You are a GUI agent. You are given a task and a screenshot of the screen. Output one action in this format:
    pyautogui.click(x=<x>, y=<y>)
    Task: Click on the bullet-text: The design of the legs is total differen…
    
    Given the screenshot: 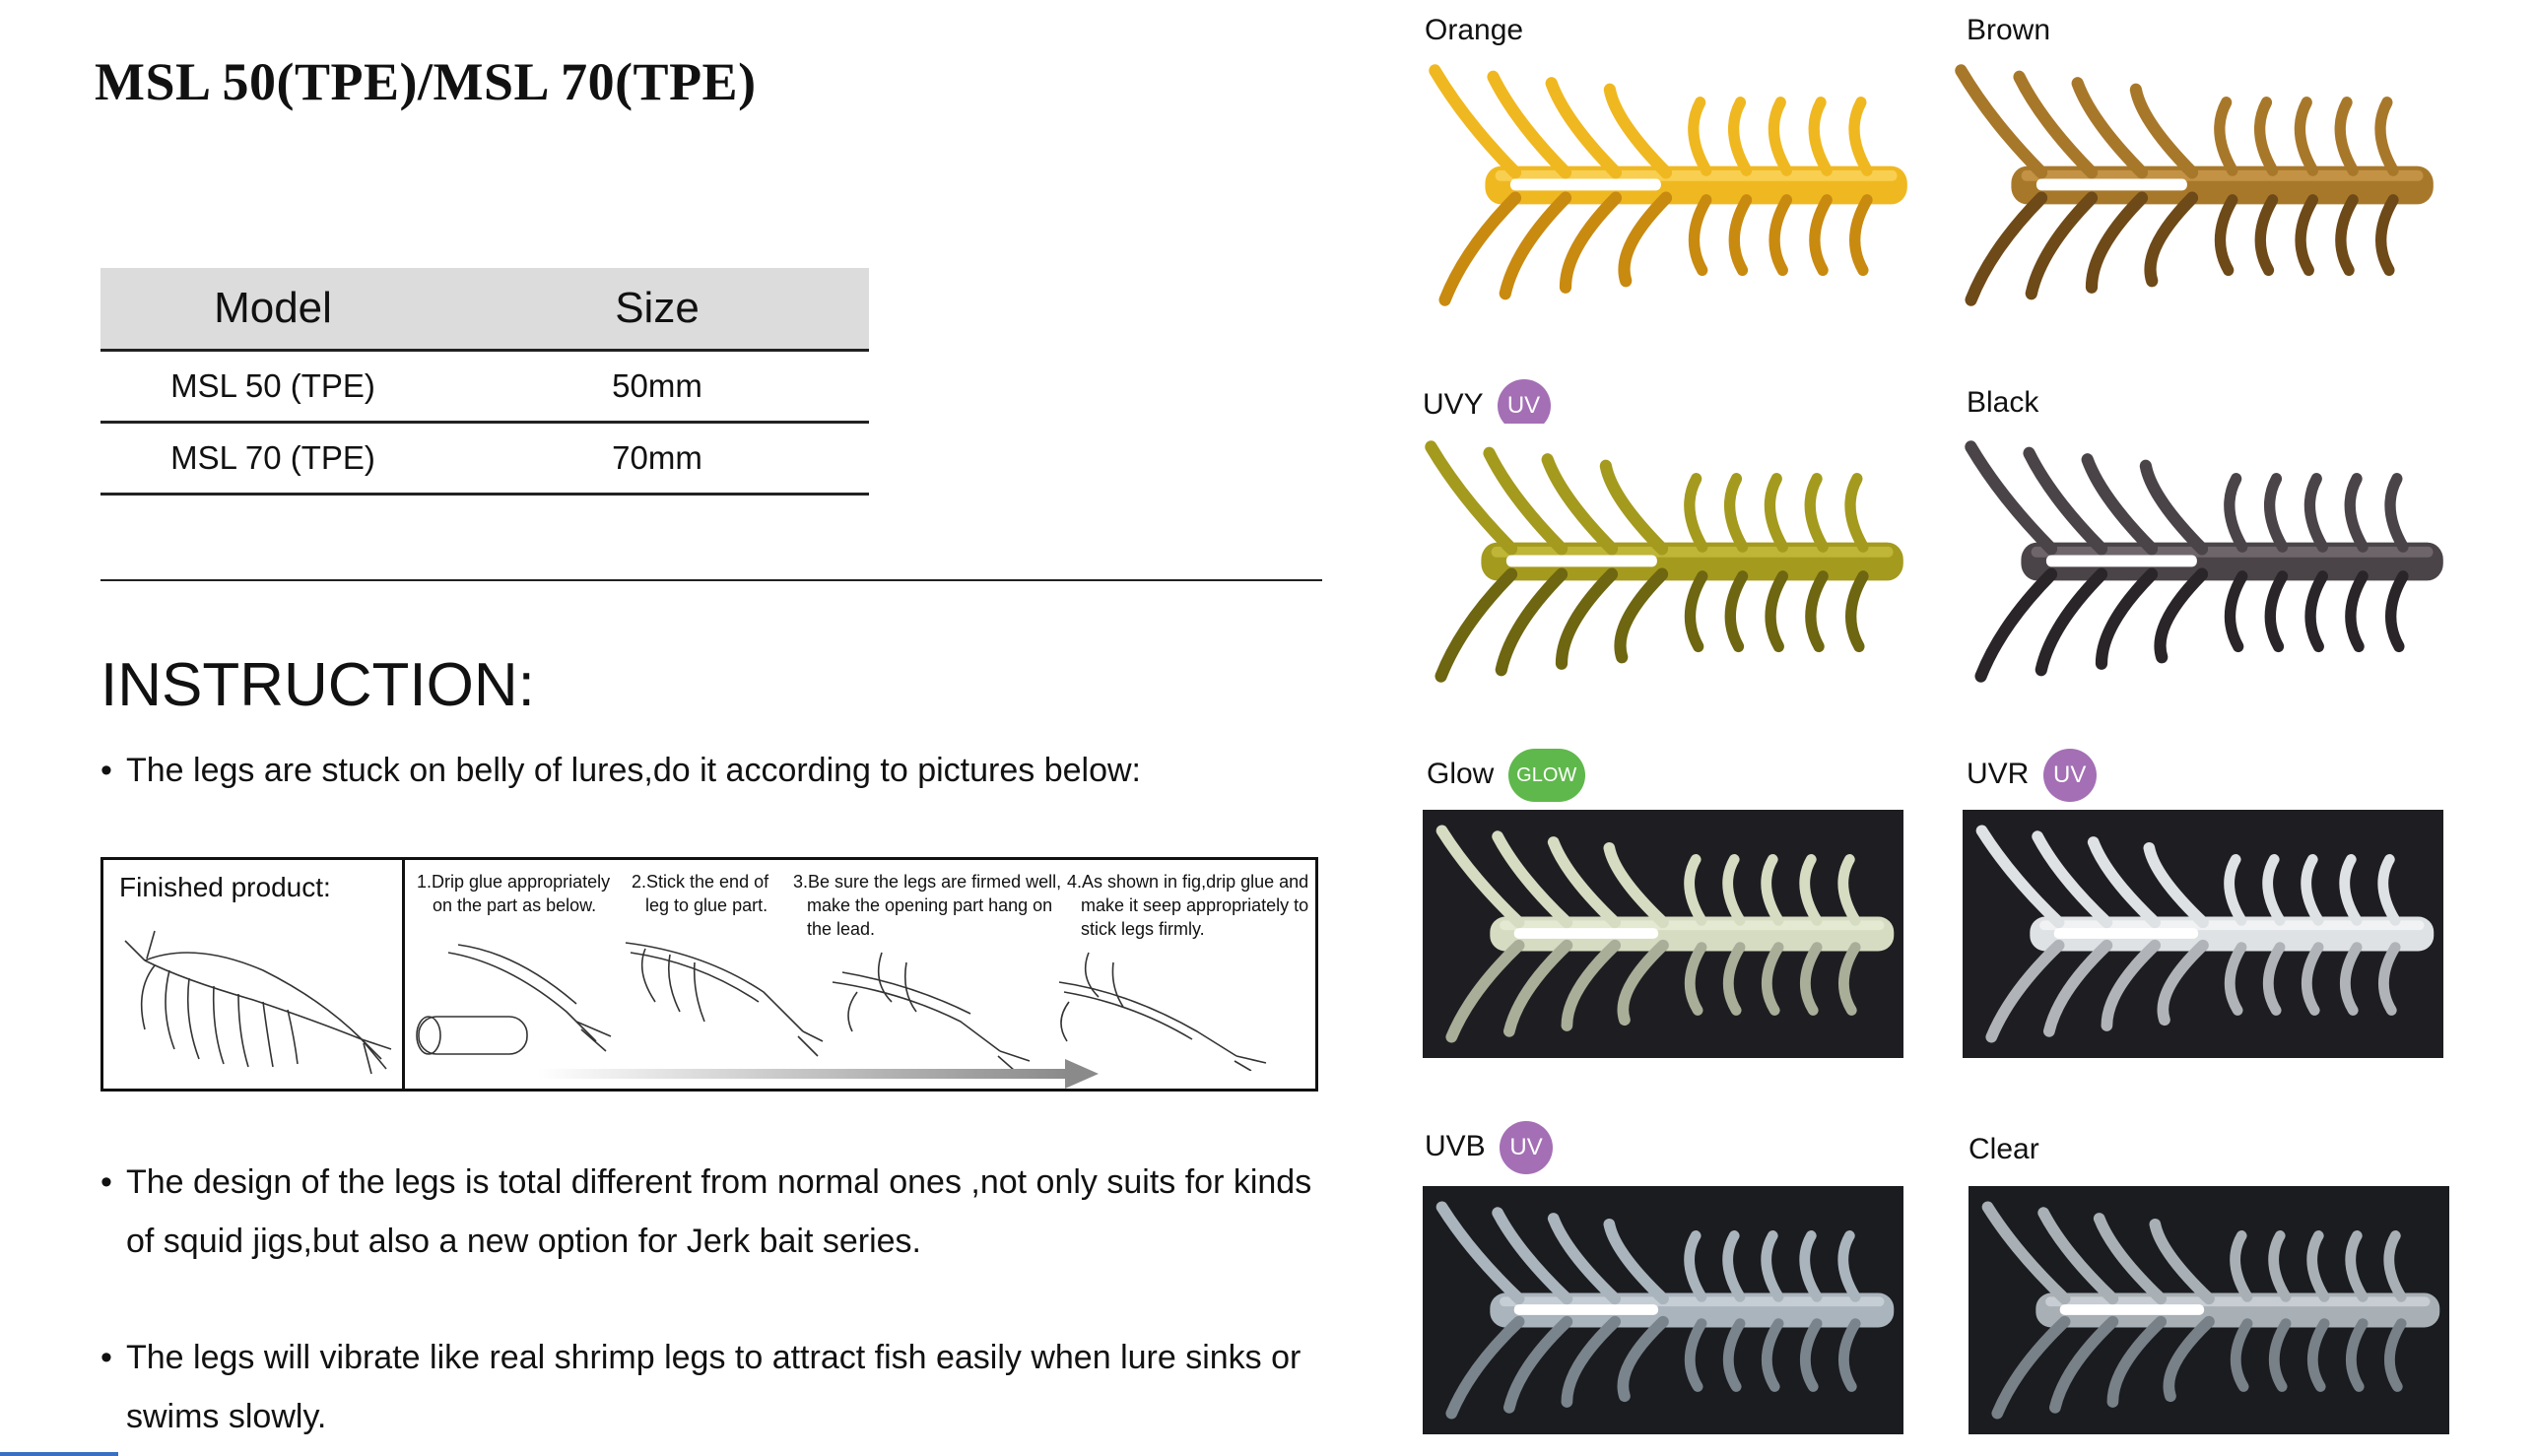 What is the action you would take?
    pyautogui.click(x=719, y=1211)
    